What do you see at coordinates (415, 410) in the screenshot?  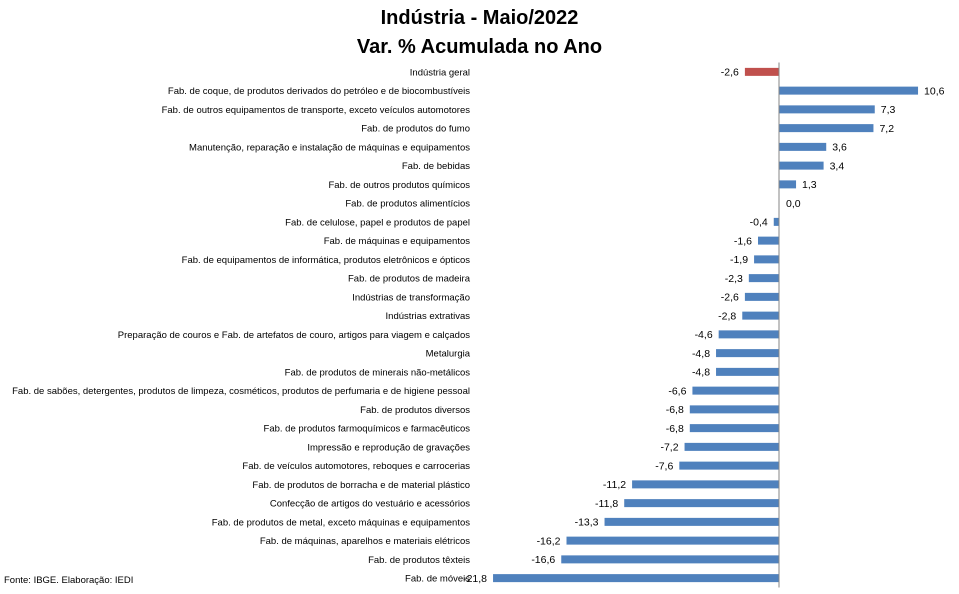 I see `category-label: Fab. de produtos diversos` at bounding box center [415, 410].